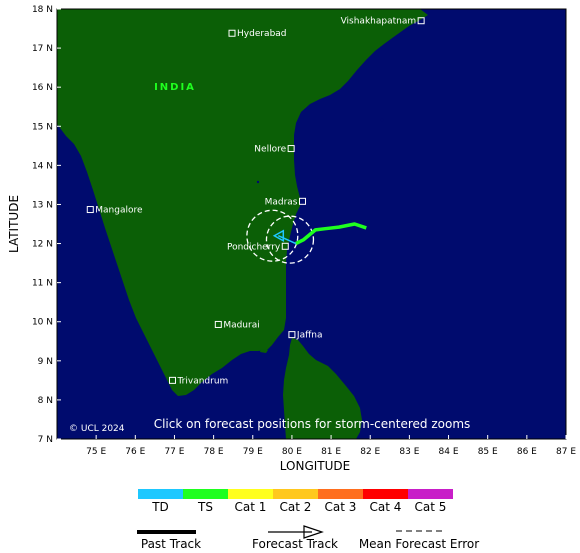 This screenshot has width=580, height=553. Describe the element at coordinates (205, 507) in the screenshot. I see `legend-category-label: TS` at that location.